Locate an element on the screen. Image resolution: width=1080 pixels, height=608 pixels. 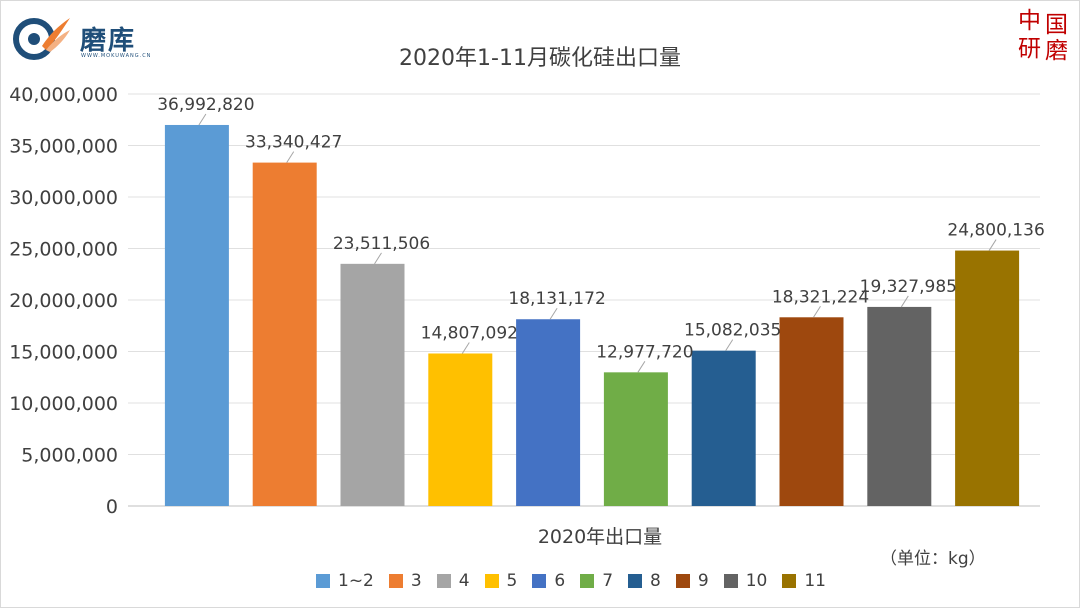
data-label-1~2: 36,992,820 is located at coordinates (205, 105).